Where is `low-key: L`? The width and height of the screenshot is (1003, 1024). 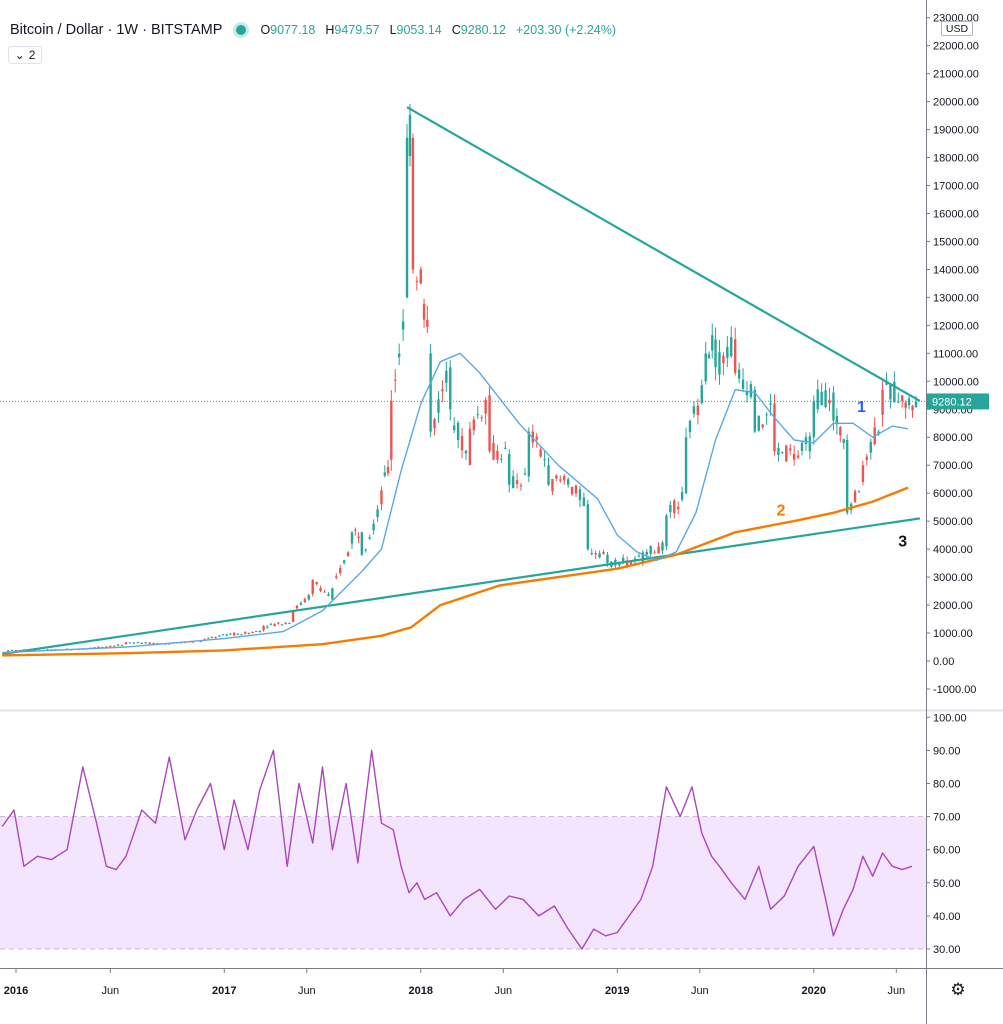 low-key: L is located at coordinates (393, 30).